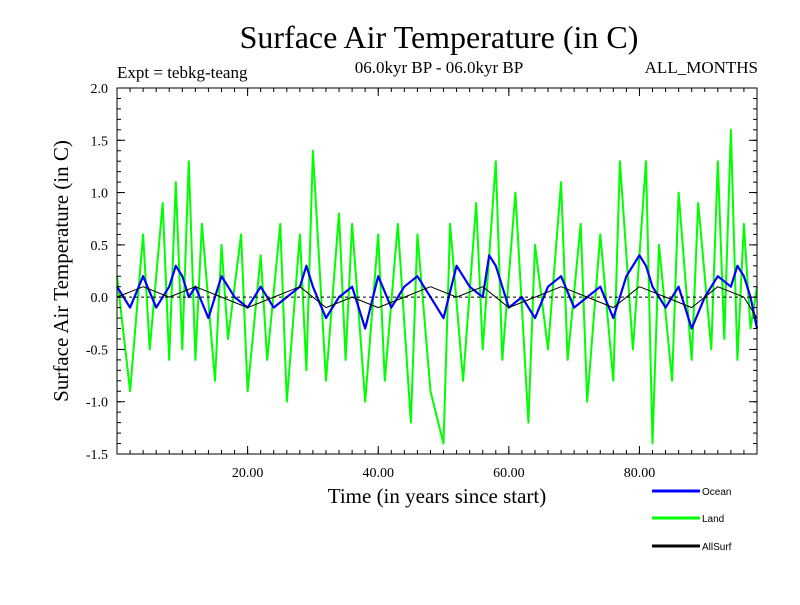 The image size is (800, 605). I want to click on series-line-allsurf, so click(437, 302).